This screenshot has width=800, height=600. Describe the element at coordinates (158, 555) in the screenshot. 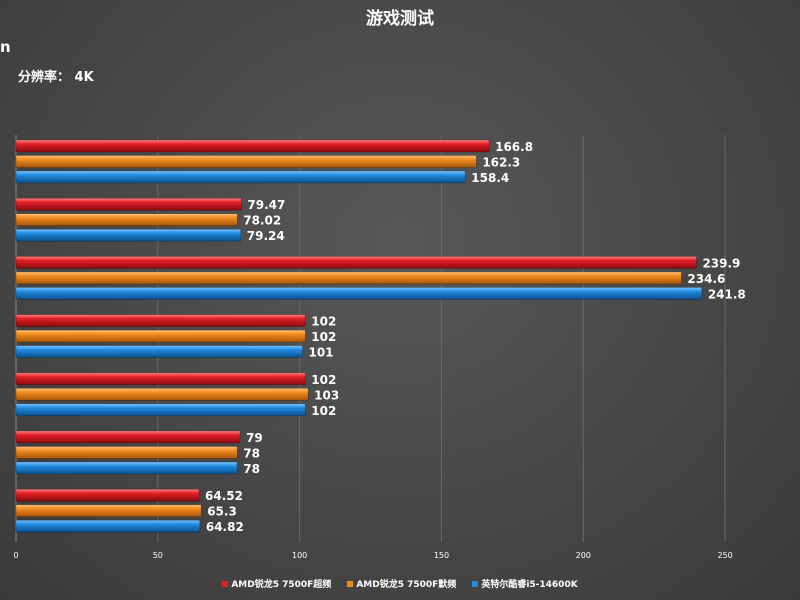

I see `x-tick-label-1: 50` at that location.